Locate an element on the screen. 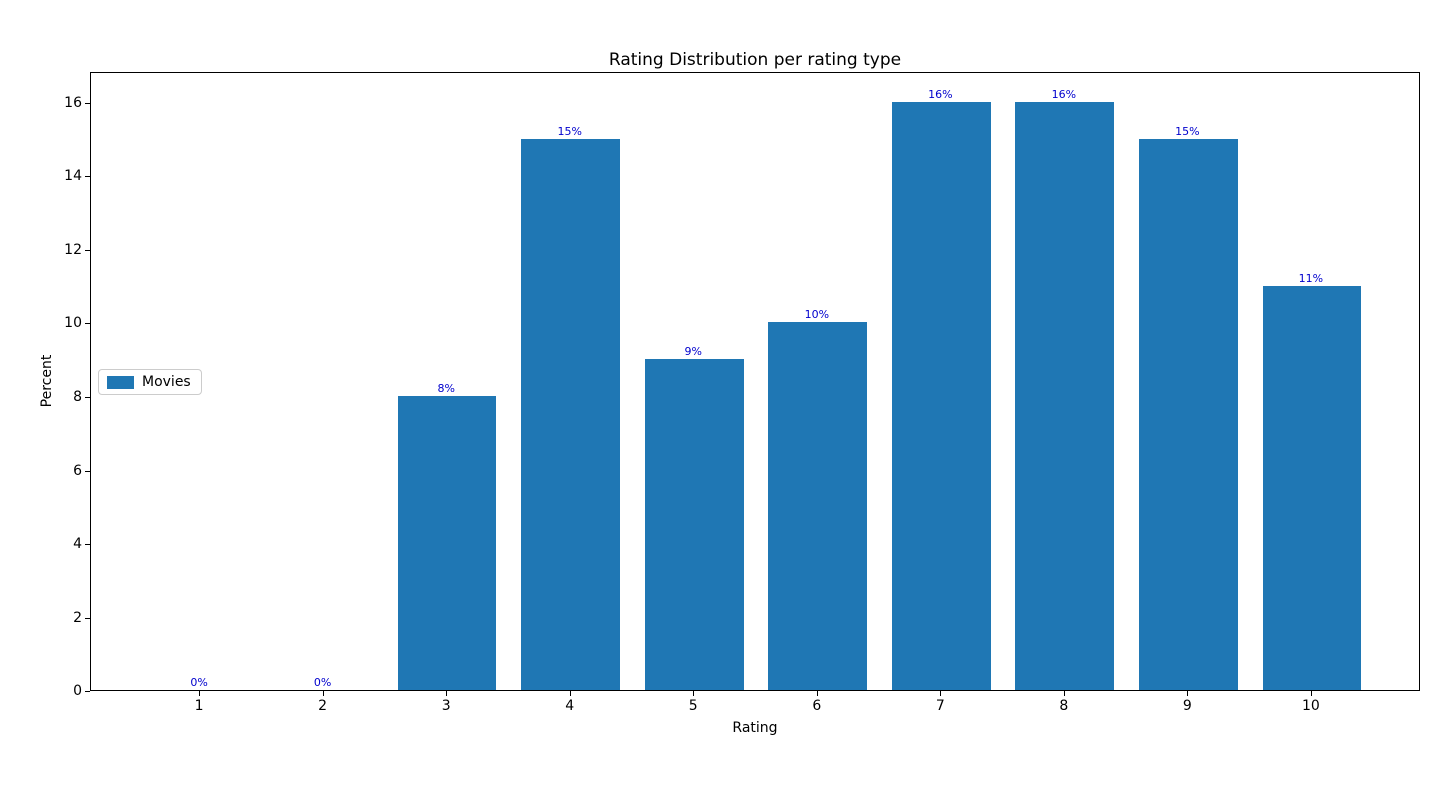 Image resolution: width=1440 pixels, height=811 pixels. legend-label-movies: Movies is located at coordinates (166, 382).